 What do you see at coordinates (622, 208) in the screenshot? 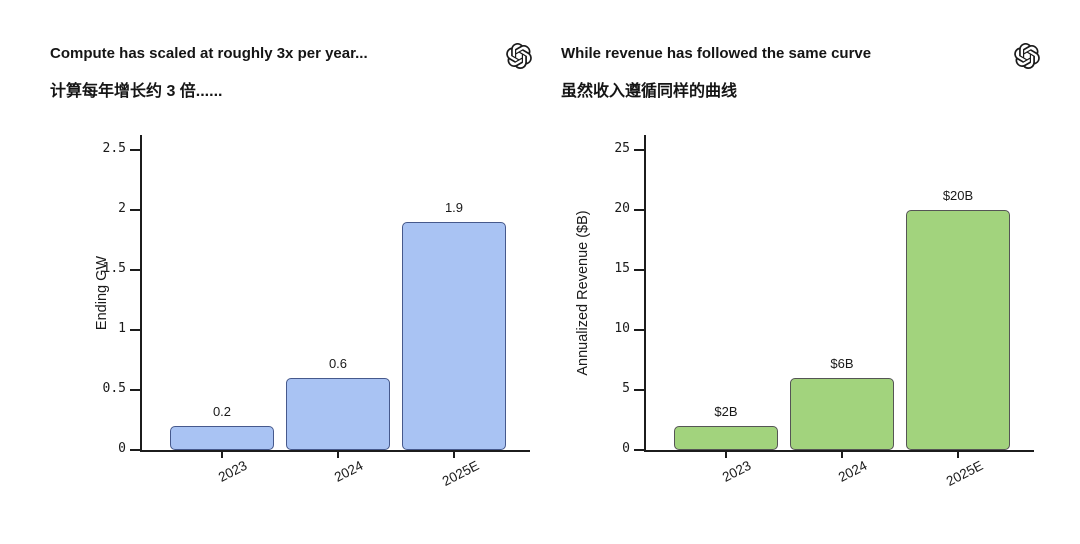
I see `y-tick-label: 20` at bounding box center [622, 208].